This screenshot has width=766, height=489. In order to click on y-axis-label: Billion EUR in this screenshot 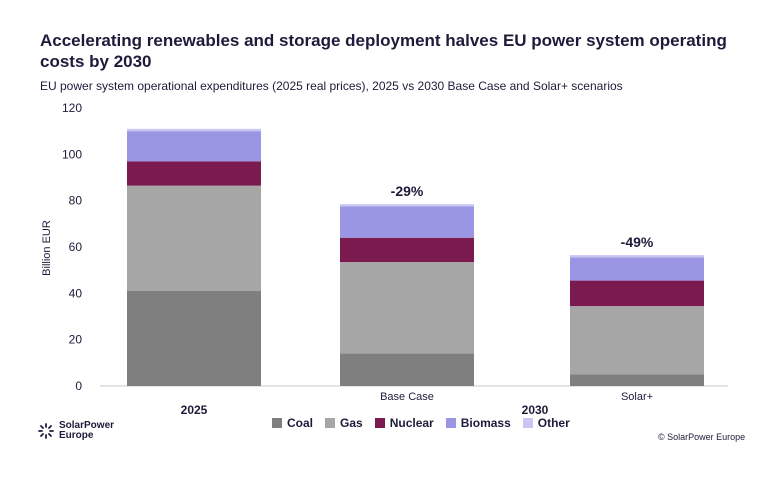, I will do `click(47, 248)`.